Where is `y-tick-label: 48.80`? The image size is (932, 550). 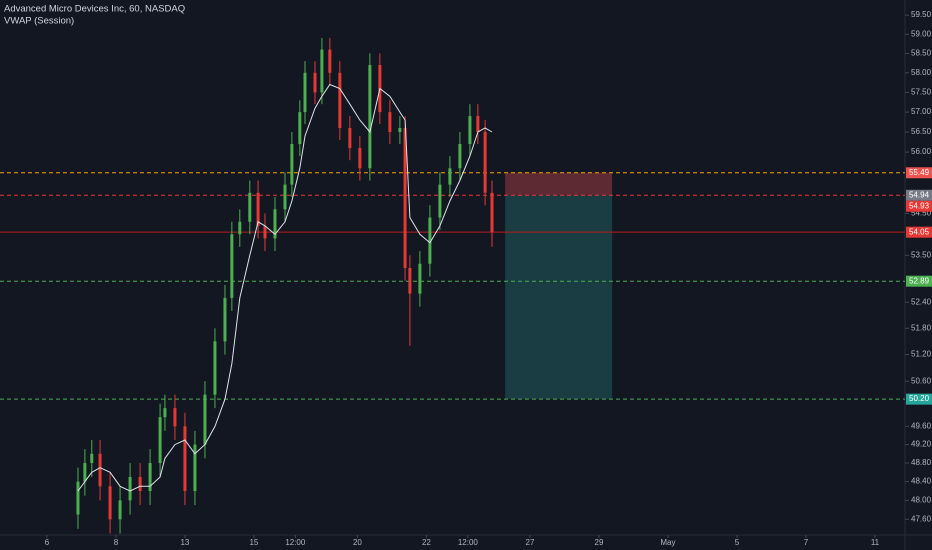 y-tick-label: 48.80 is located at coordinates (921, 462).